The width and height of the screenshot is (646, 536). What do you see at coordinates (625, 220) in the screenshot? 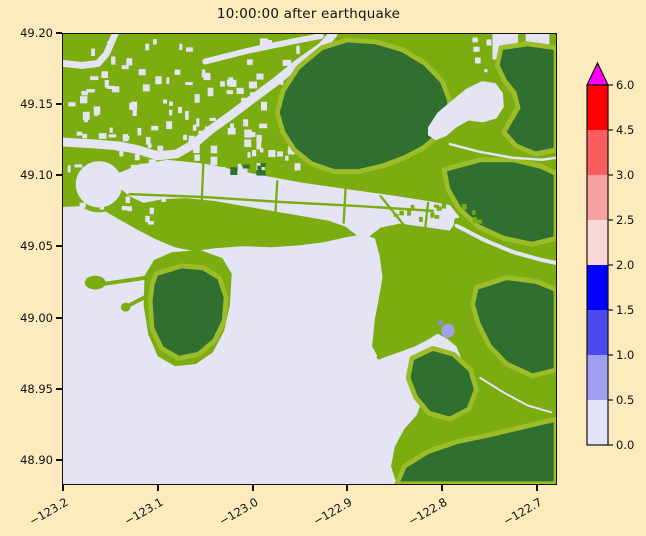
I see `colorbar-tick-label: 2.5` at bounding box center [625, 220].